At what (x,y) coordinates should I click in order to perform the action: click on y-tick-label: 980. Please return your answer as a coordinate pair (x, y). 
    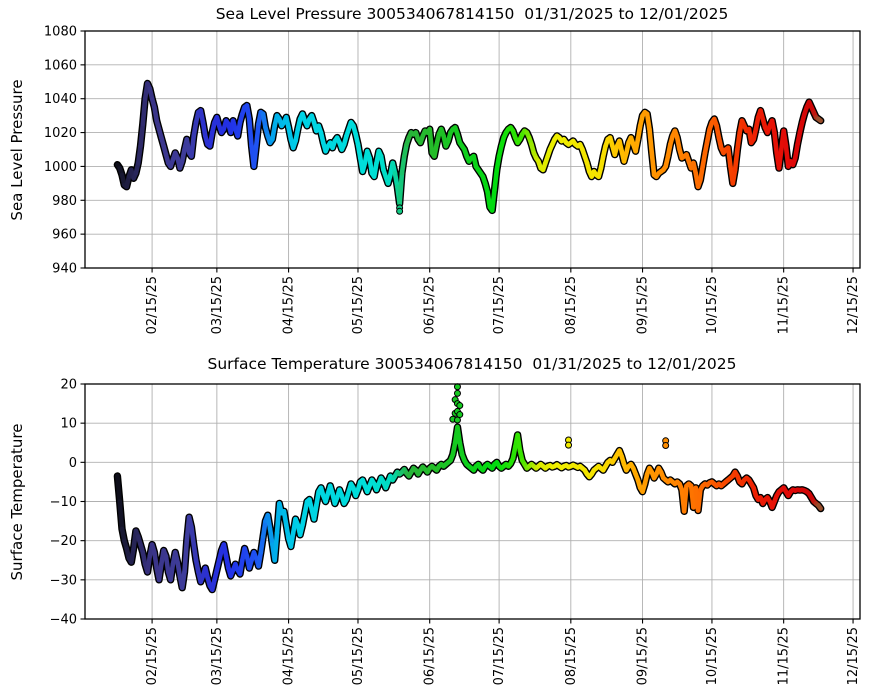
    Looking at the image, I should click on (64, 201).